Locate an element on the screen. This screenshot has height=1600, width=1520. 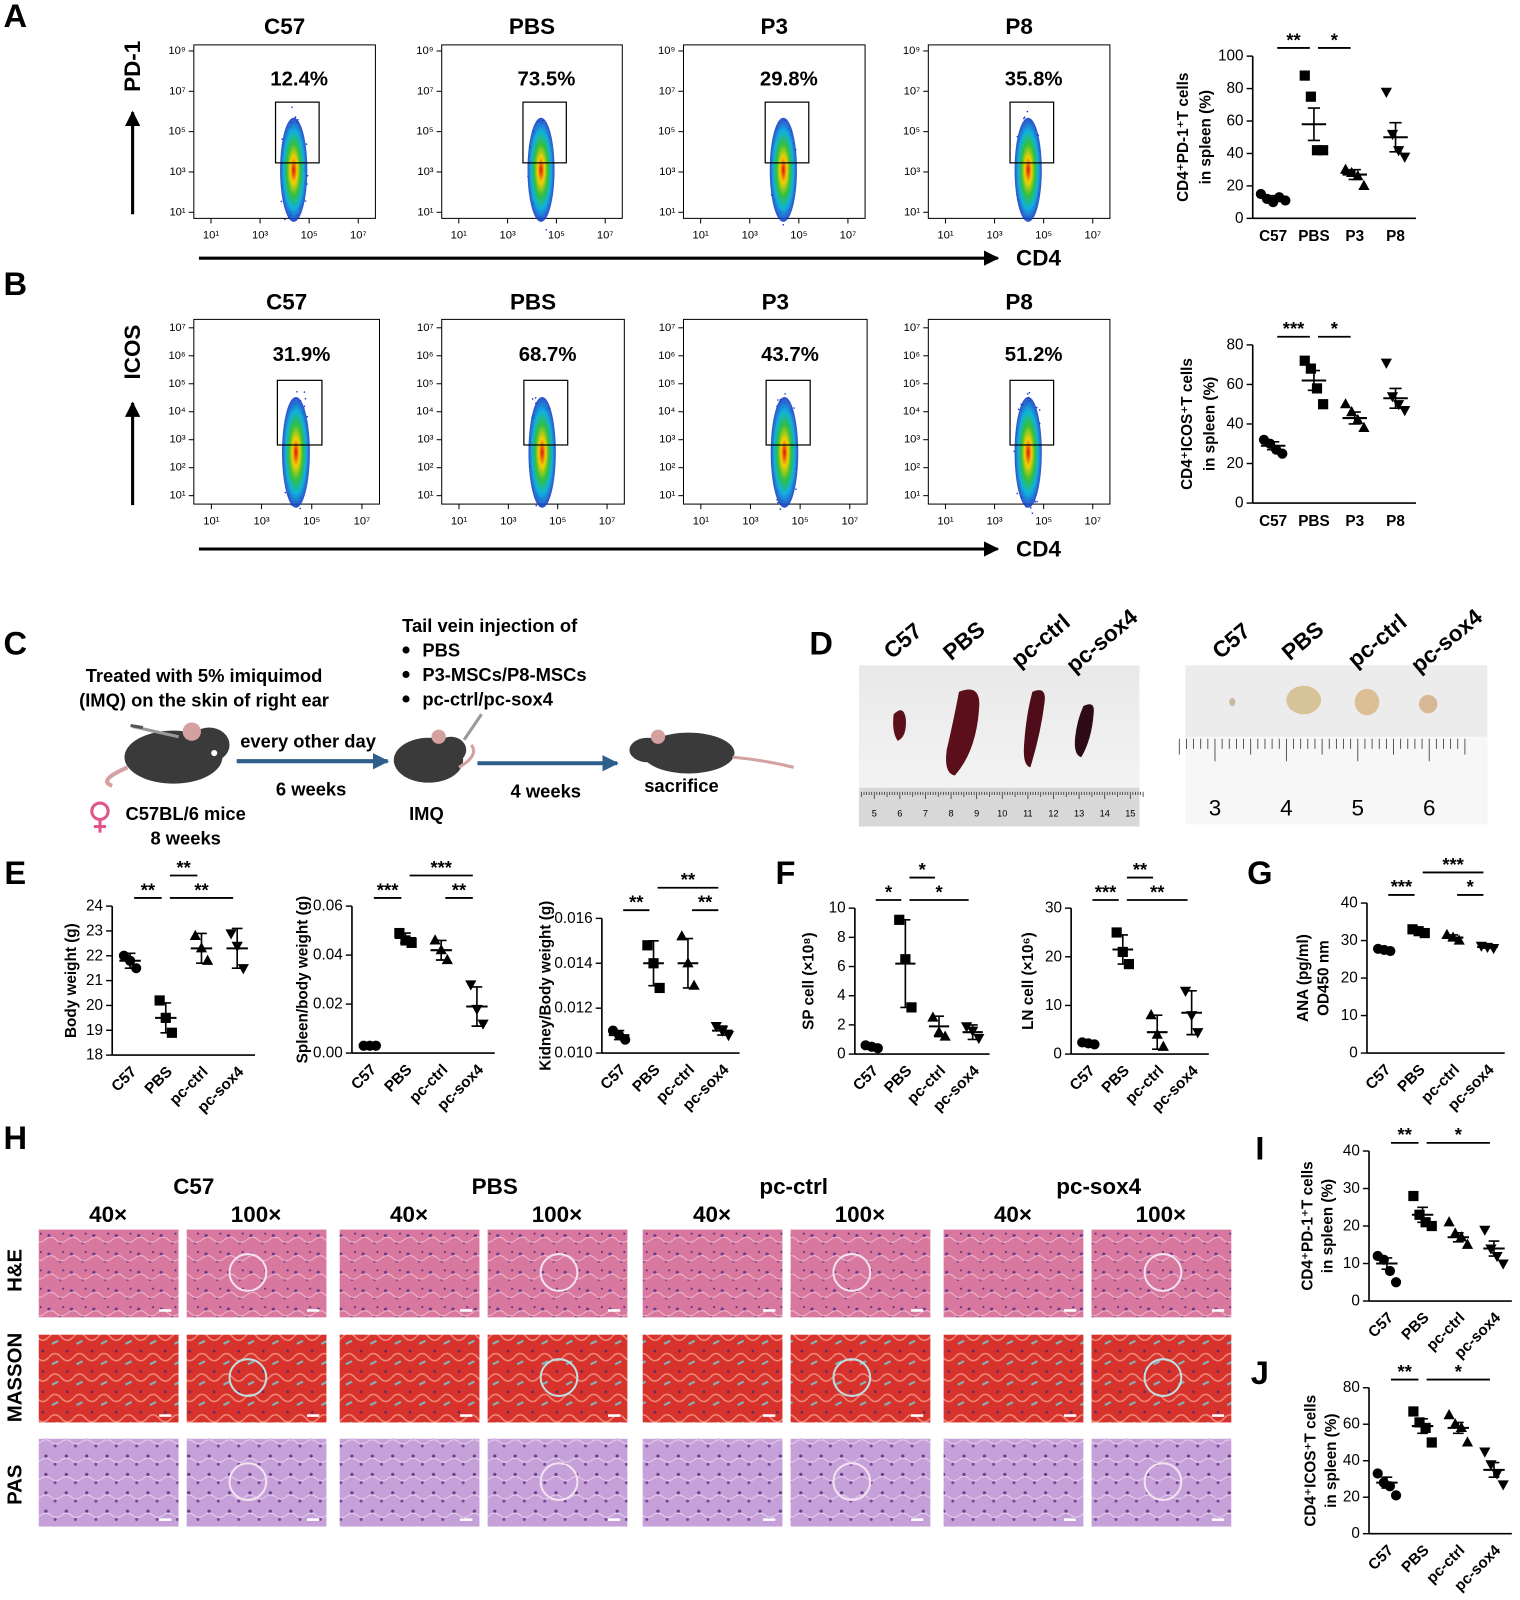
photo-lymph-node is located at coordinates (1336, 745).